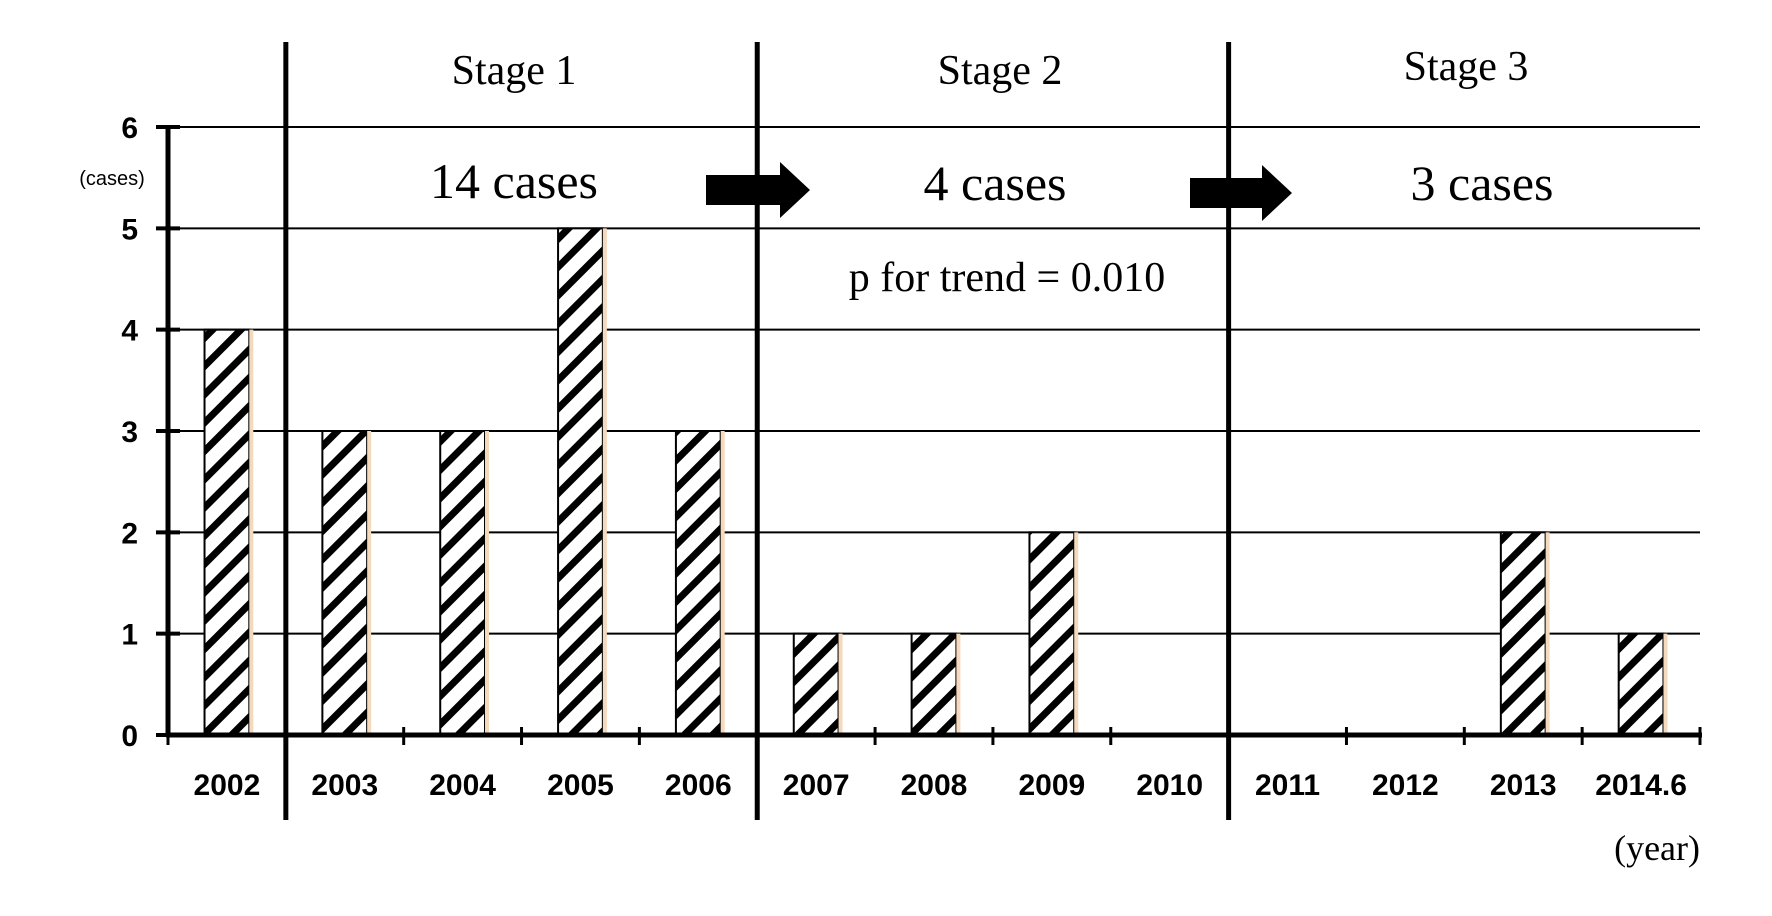 The image size is (1772, 916). What do you see at coordinates (129, 128) in the screenshot?
I see `y-tick-label-6: 6` at bounding box center [129, 128].